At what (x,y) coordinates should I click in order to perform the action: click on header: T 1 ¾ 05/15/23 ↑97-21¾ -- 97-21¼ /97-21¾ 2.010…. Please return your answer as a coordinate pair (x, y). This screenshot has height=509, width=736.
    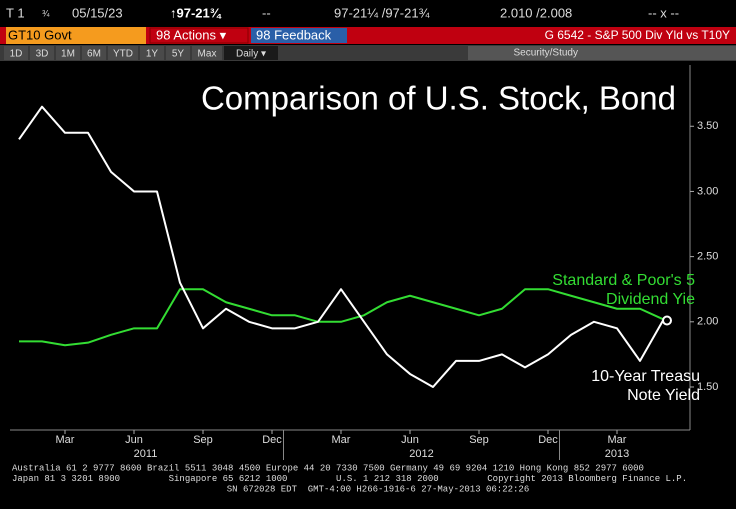
    Looking at the image, I should click on (341, 32).